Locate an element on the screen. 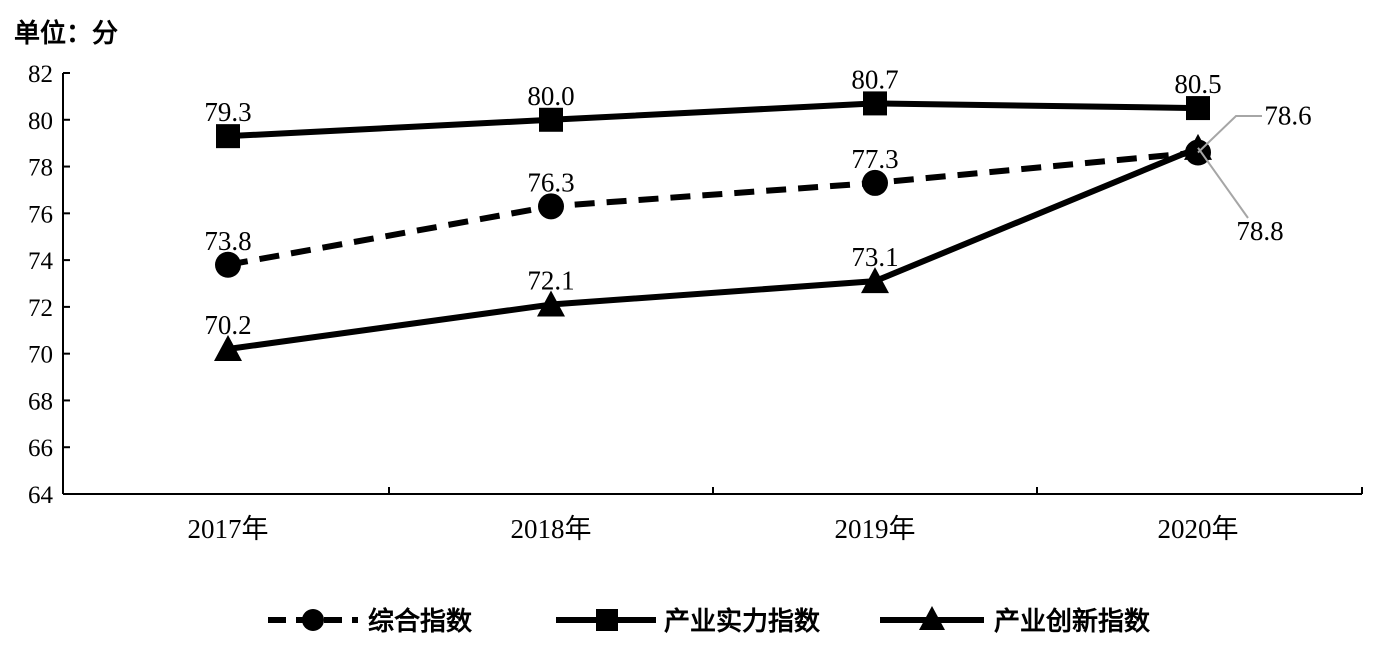 This screenshot has height=652, width=1382. data-label-strength: 80.7 is located at coordinates (874, 79).